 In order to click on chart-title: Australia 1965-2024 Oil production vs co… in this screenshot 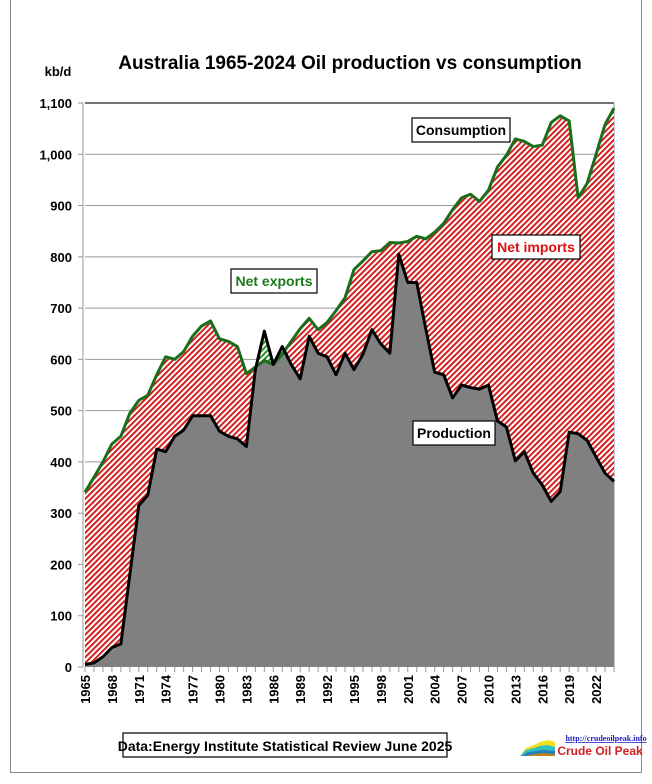, I will do `click(350, 63)`.